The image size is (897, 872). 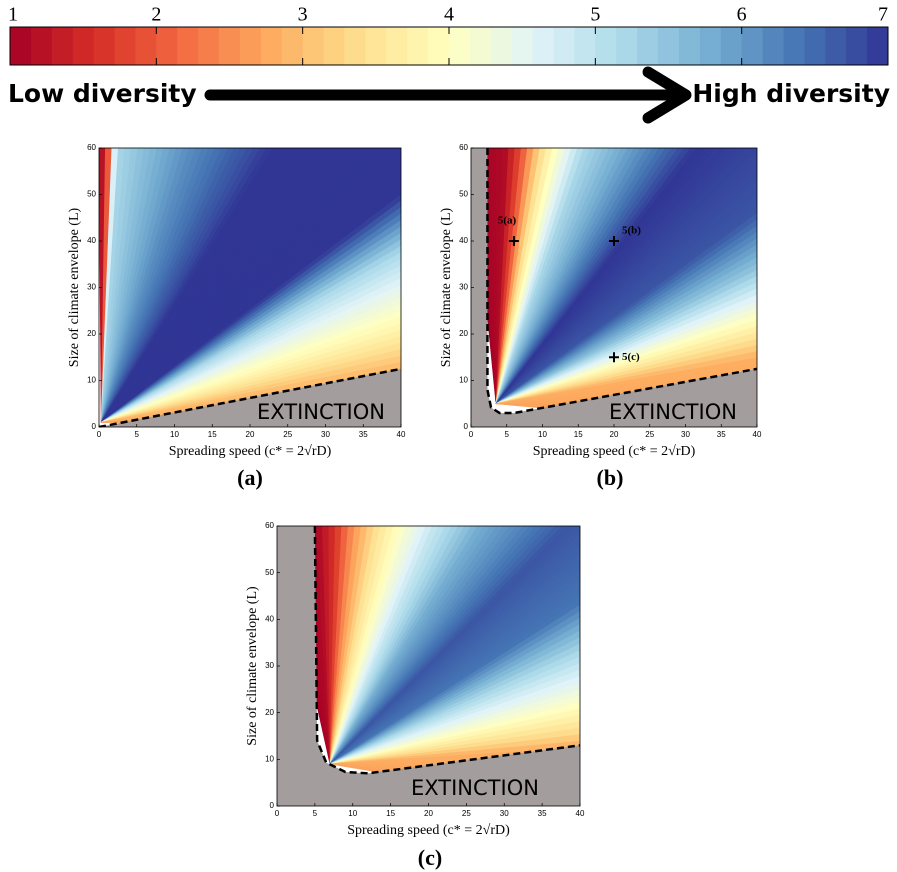 I want to click on x-tick-label: 5, so click(x=507, y=434).